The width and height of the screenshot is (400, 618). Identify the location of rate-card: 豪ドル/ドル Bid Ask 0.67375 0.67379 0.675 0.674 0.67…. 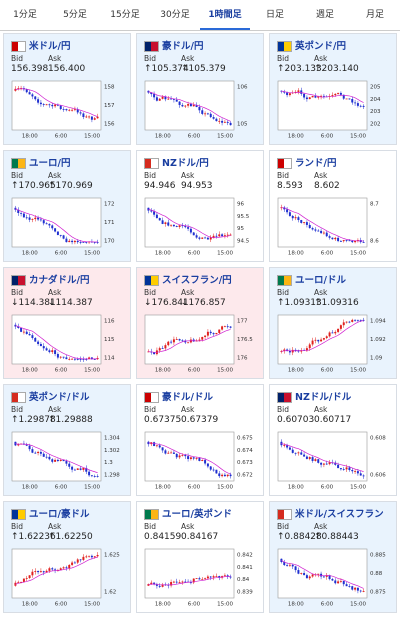
(200, 440).